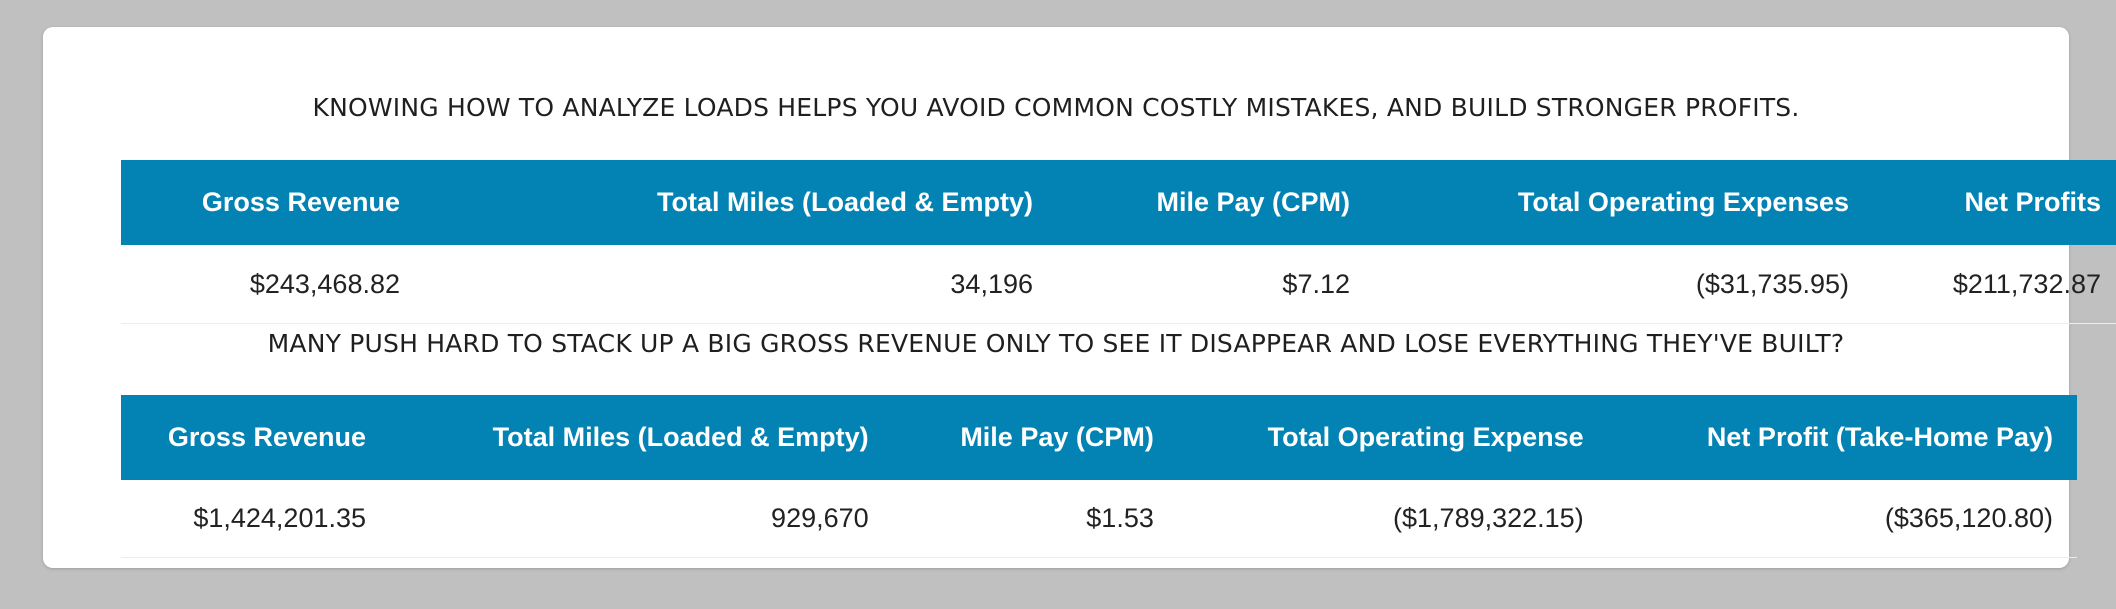  I want to click on column-header-operating-expense: Total Operating Expense, so click(1425, 437).